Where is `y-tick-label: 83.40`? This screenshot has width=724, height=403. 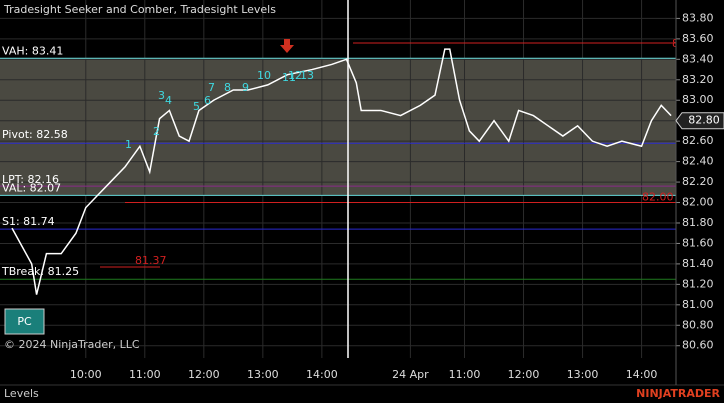
y-tick-label: 83.40 is located at coordinates (698, 58).